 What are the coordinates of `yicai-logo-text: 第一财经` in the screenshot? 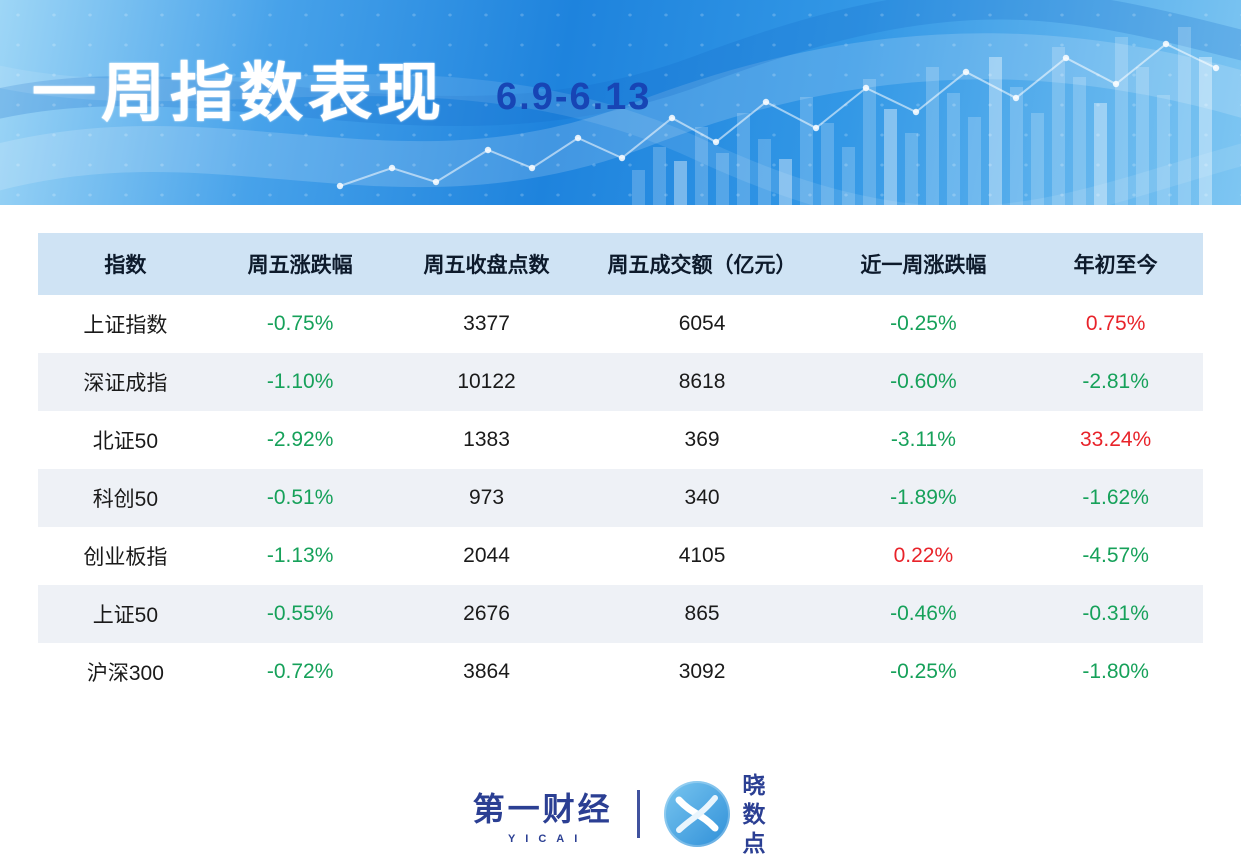 It's located at (542, 808).